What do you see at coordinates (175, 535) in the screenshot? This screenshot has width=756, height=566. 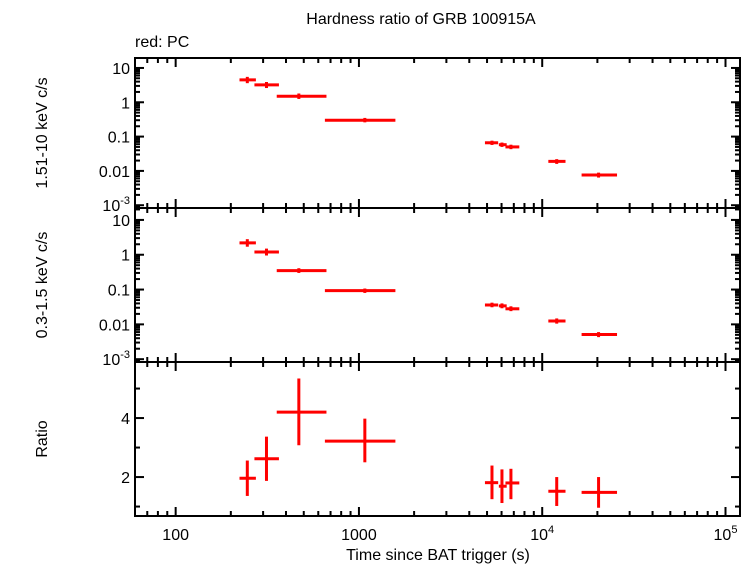 I see `x-tick-label: 100` at bounding box center [175, 535].